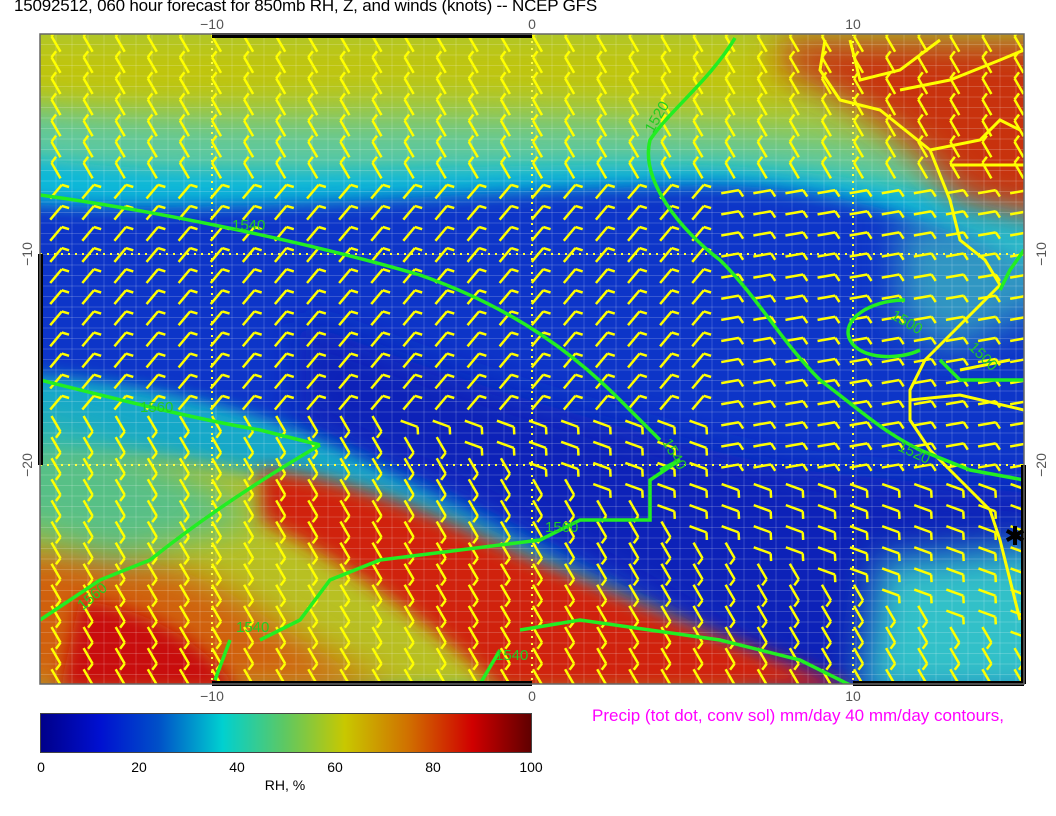 The width and height of the screenshot is (1056, 816). What do you see at coordinates (1015, 536) in the screenshot?
I see `station-marker-icon: ✱` at bounding box center [1015, 536].